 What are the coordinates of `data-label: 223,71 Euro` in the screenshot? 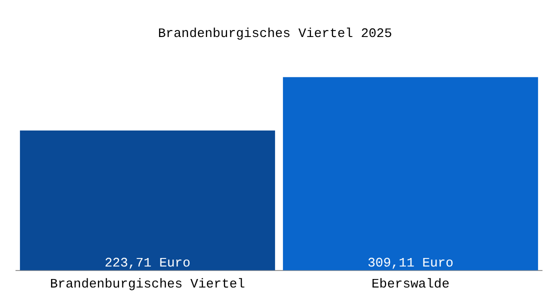 It's located at (147, 262).